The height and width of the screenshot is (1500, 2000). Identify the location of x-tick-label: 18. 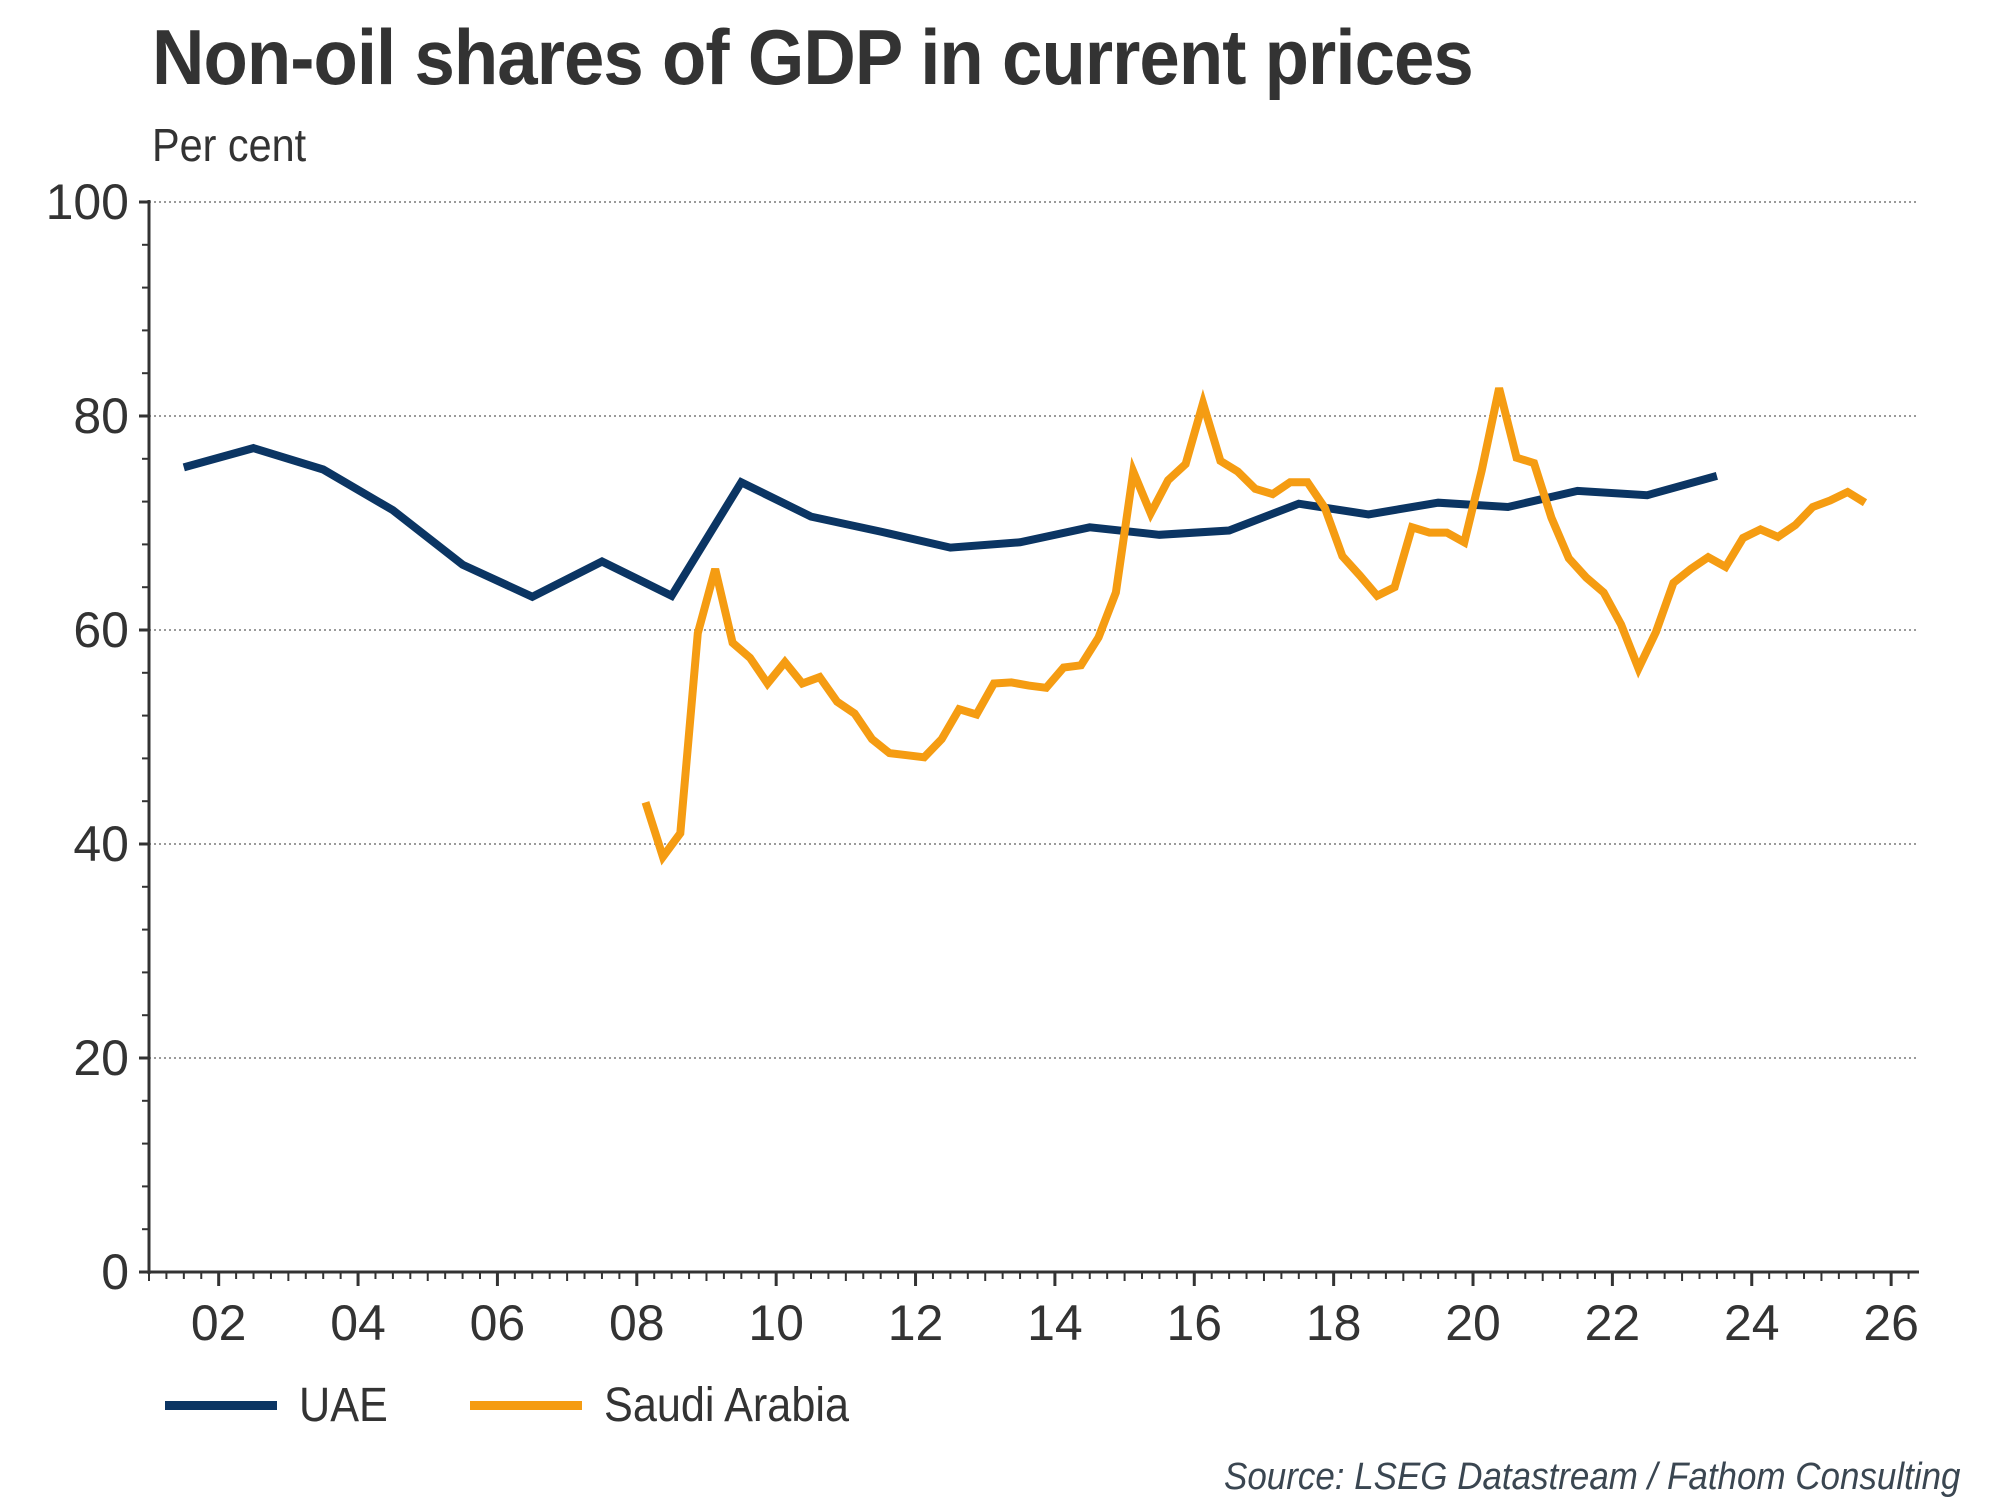
(1334, 1323).